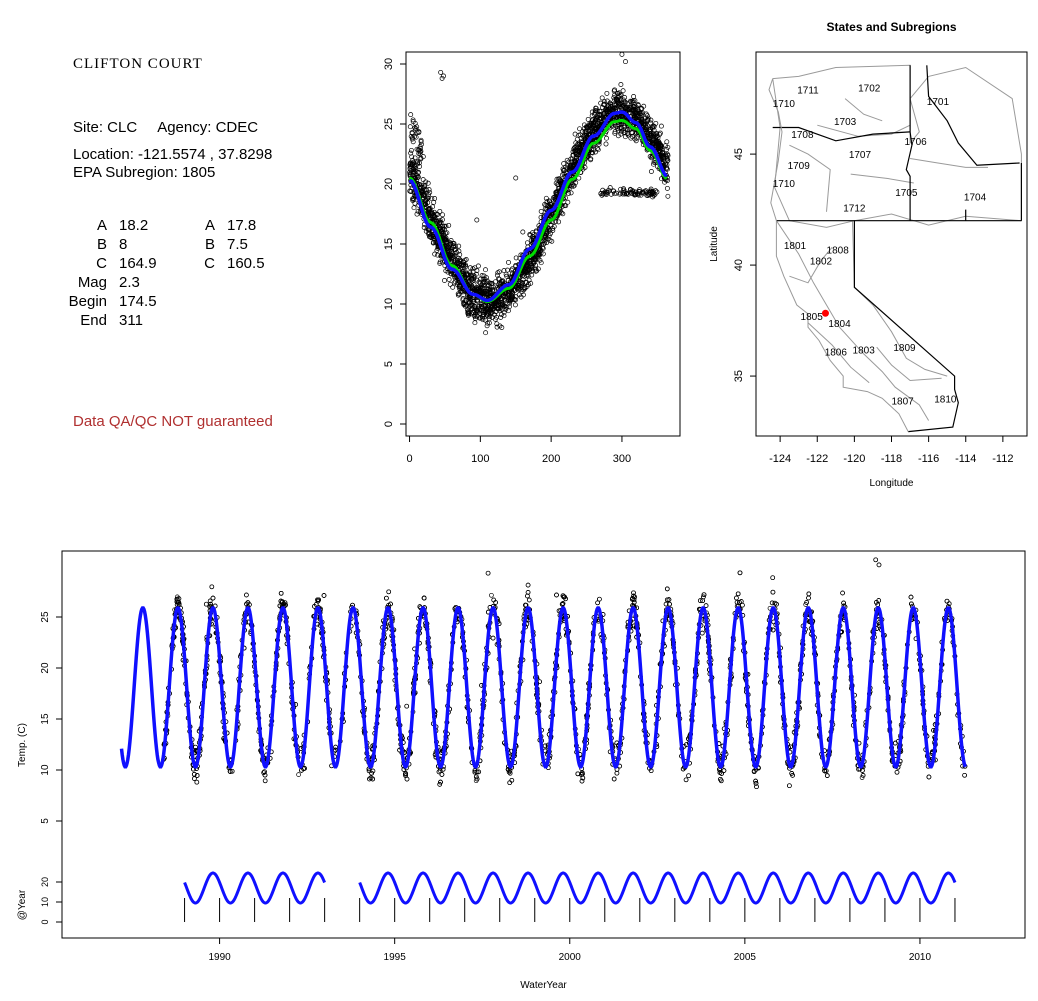 Image resolution: width=1038 pixels, height=1001 pixels. Describe the element at coordinates (45, 902) in the screenshot. I see `y2-tick-label: 10` at that location.